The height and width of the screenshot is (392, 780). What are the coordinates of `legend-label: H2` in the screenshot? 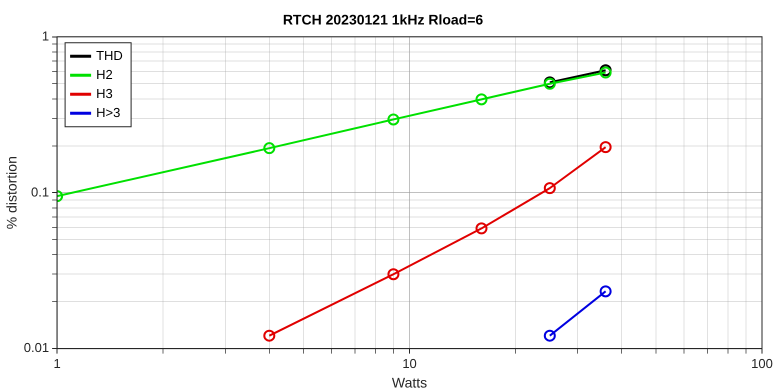 It's located at (104, 74).